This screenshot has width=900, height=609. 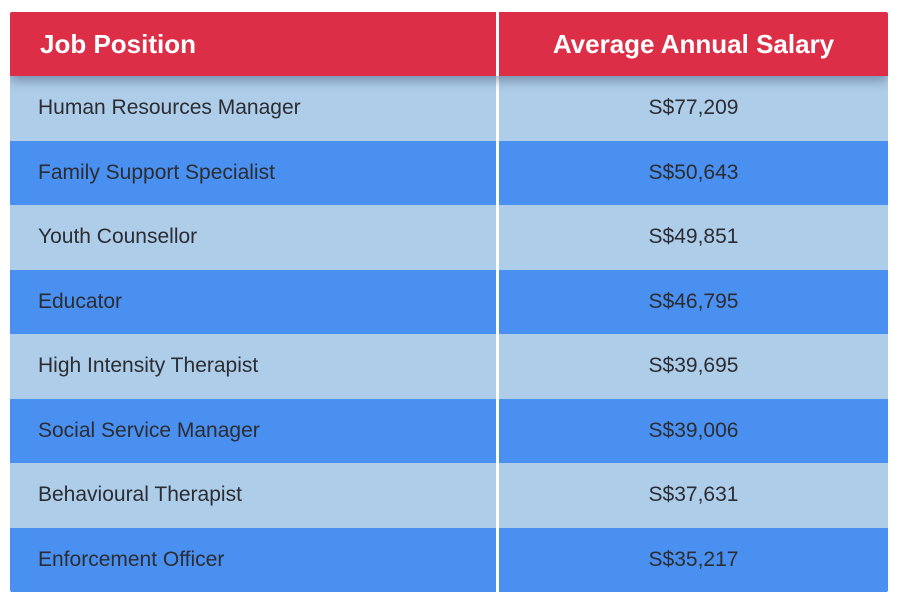 I want to click on salary-cell: S$35,217, so click(x=692, y=559).